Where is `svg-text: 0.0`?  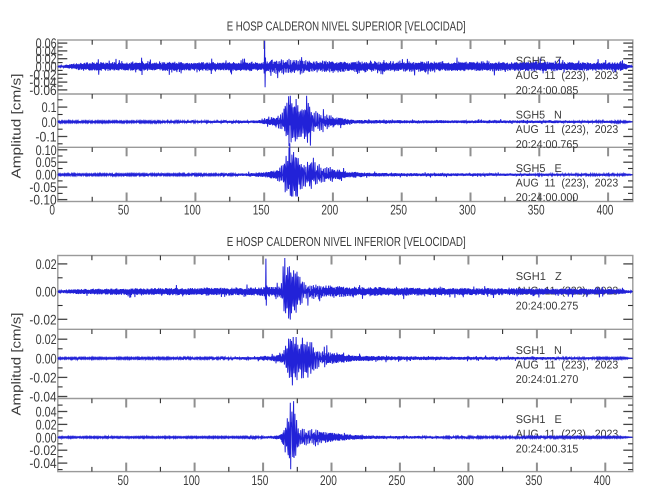 svg-text: 0.0 is located at coordinates (49, 122).